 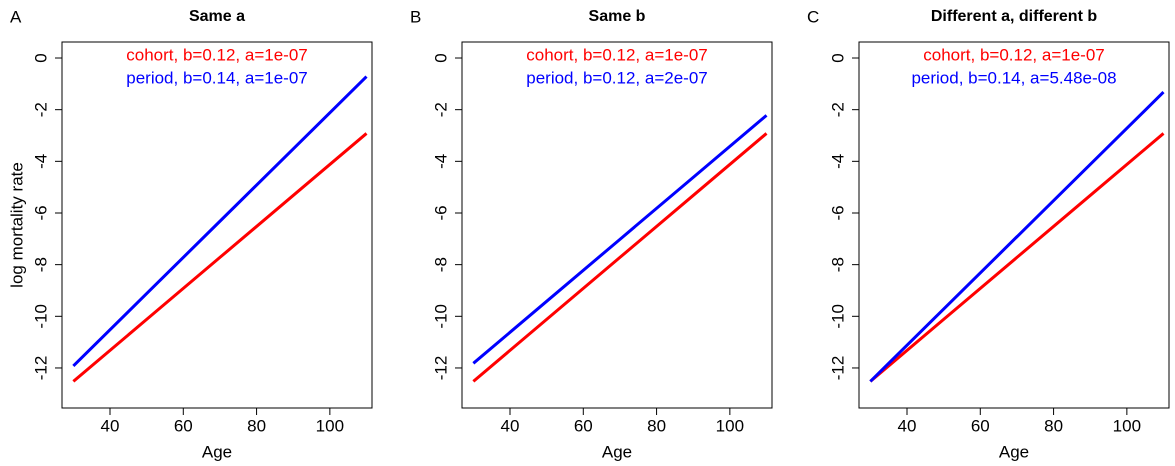 What do you see at coordinates (217, 16) in the screenshot?
I see `chart-title: Same a` at bounding box center [217, 16].